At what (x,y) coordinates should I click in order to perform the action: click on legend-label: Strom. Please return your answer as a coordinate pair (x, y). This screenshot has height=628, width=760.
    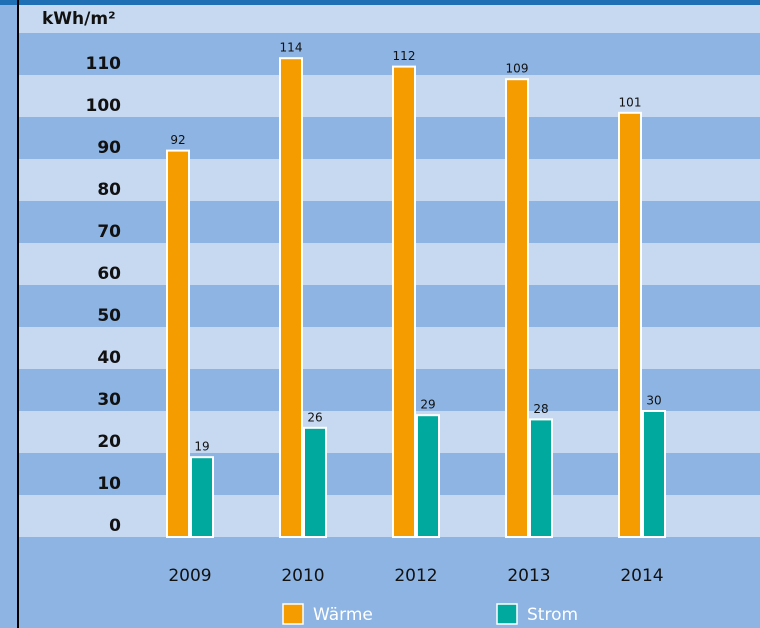
    Looking at the image, I should click on (552, 615).